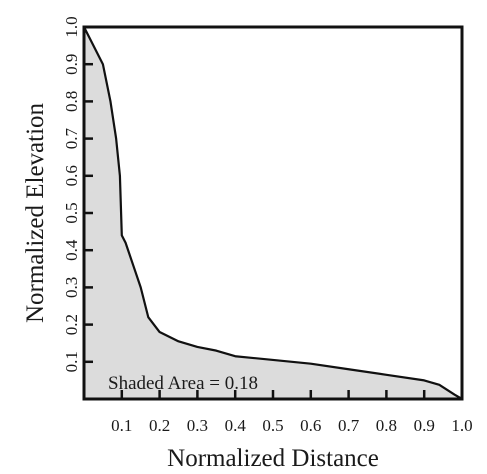 The width and height of the screenshot is (487, 474). What do you see at coordinates (461, 425) in the screenshot?
I see `x-tick-label: 1.0` at bounding box center [461, 425].